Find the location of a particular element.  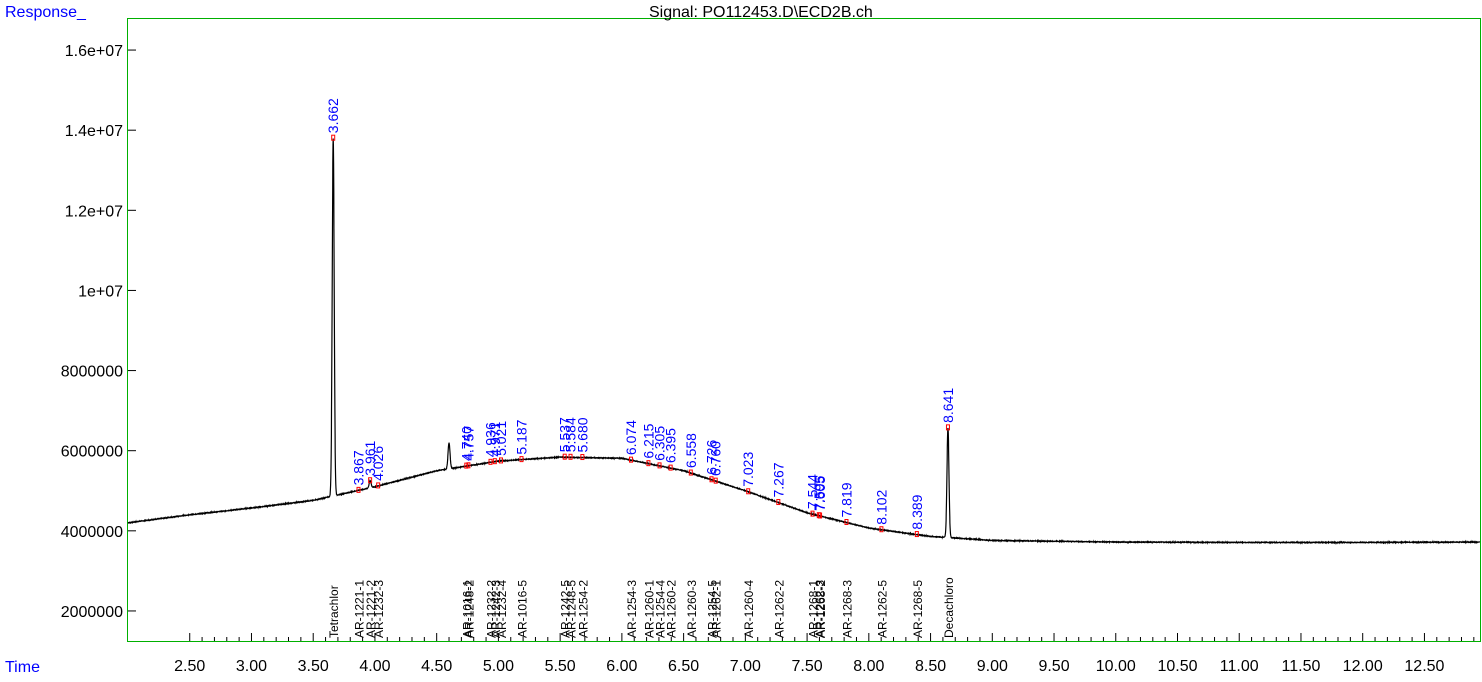

compound-label: AR-1016-1 is located at coordinates (467, 609).